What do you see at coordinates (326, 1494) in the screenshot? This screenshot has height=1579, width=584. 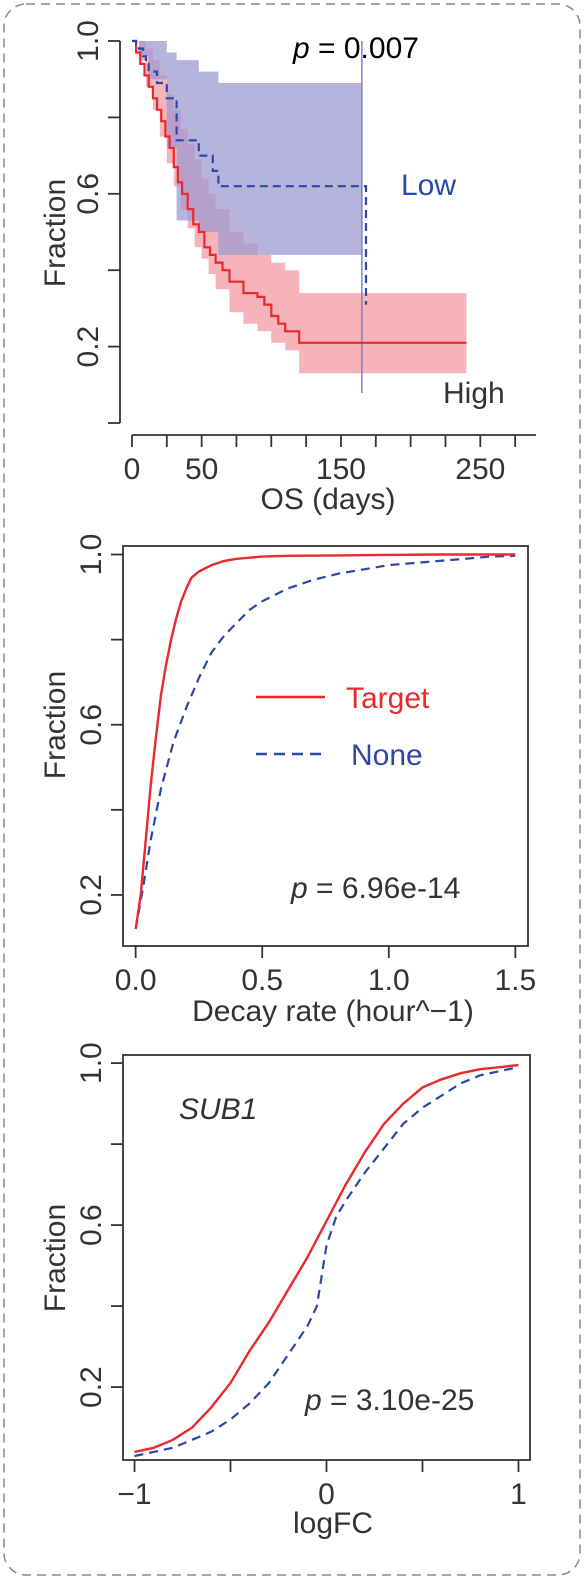 I see `logfc-x-tick-label: 0` at bounding box center [326, 1494].